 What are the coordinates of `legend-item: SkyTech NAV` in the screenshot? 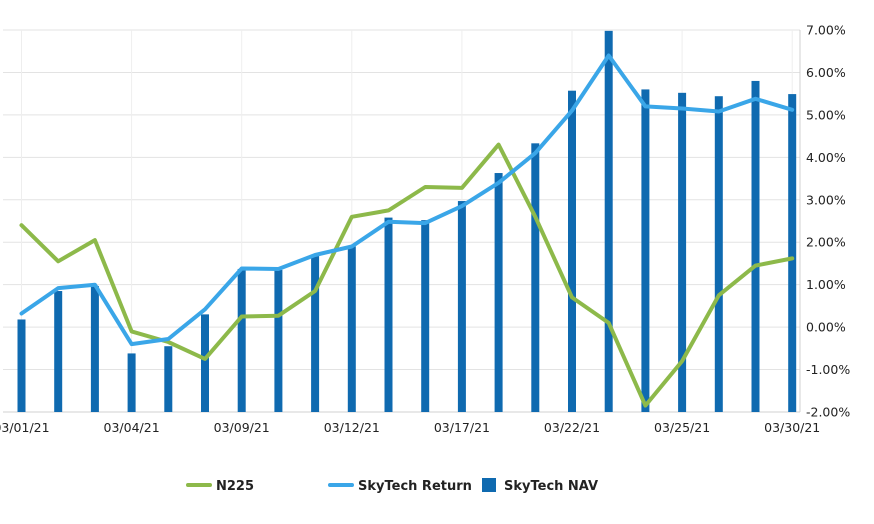 It's located at (540, 486).